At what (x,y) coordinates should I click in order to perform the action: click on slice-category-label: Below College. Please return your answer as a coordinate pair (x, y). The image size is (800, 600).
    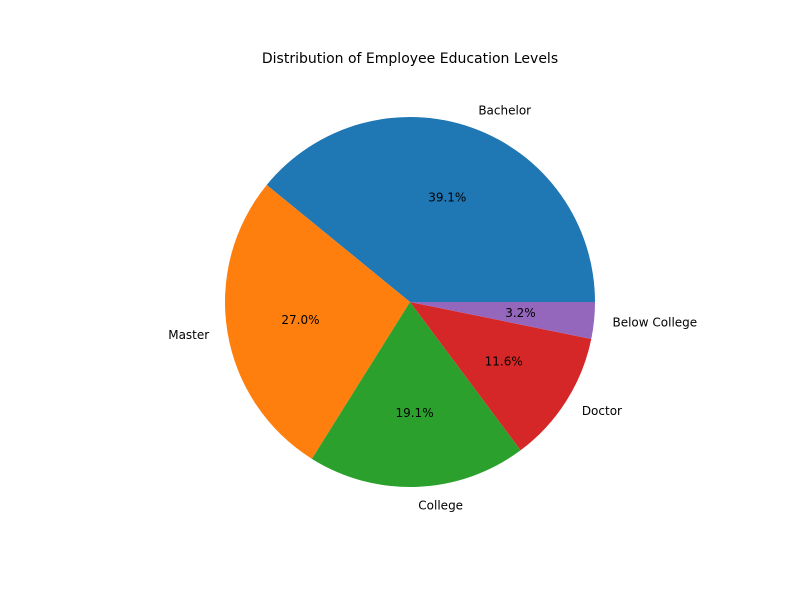
    Looking at the image, I should click on (654, 322).